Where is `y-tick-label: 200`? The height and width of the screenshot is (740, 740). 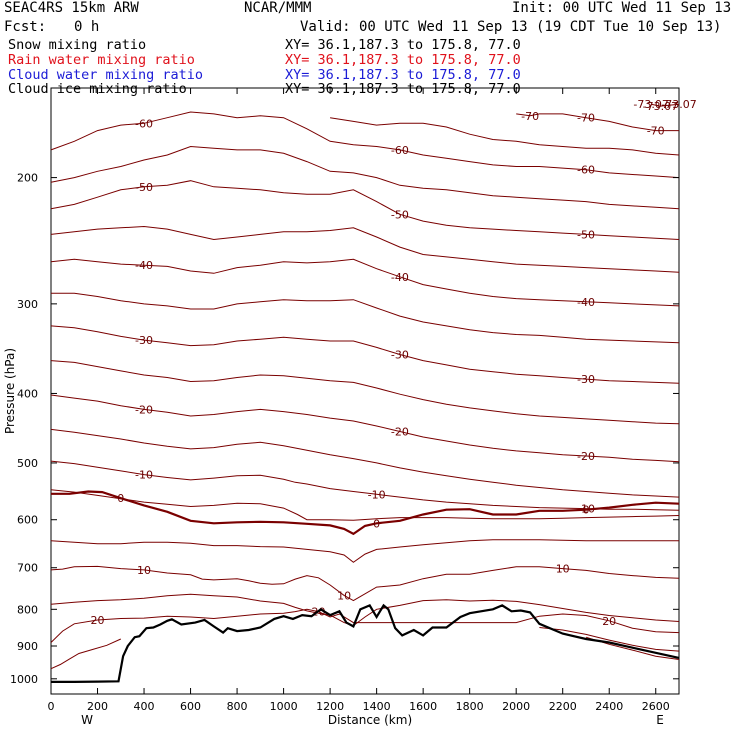 y-tick-label: 200 is located at coordinates (27, 178).